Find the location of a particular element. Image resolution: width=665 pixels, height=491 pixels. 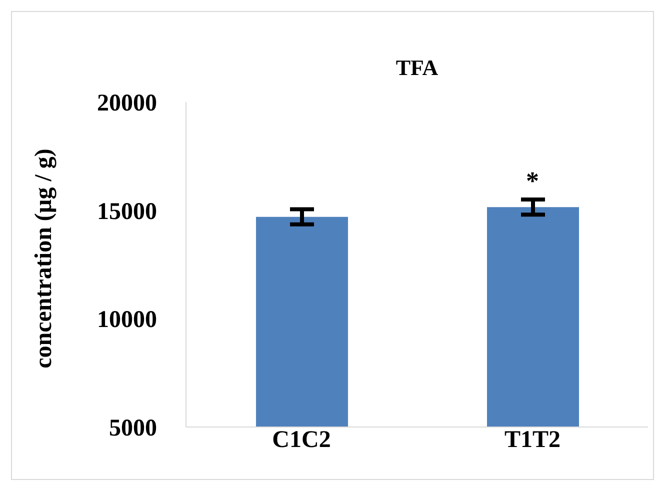

x-tick-label: C1C2 is located at coordinates (301, 440).